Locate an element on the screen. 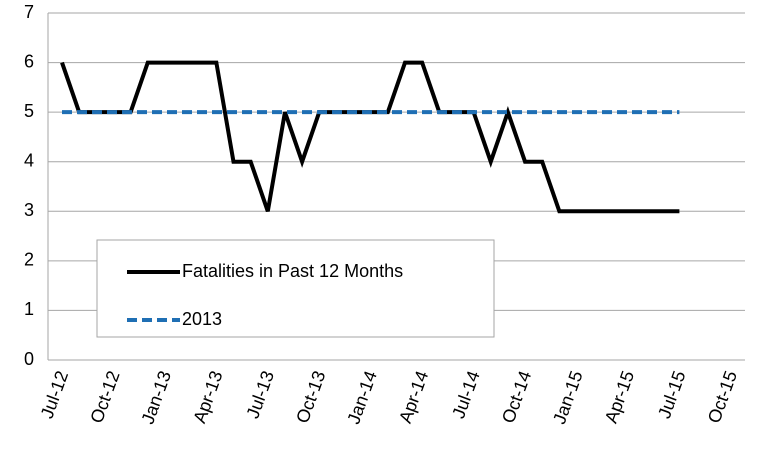  x-tick-label: Jan-13 is located at coordinates (157, 397).